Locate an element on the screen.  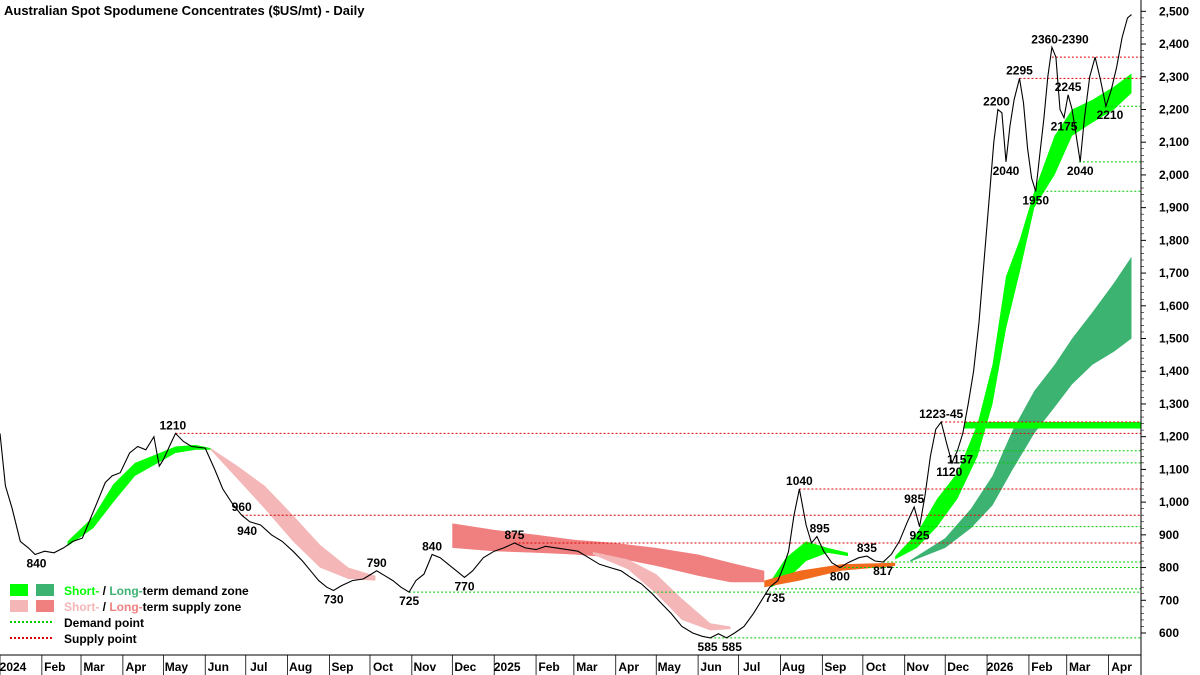
x-tick-label-19: Aug is located at coordinates (793, 667).